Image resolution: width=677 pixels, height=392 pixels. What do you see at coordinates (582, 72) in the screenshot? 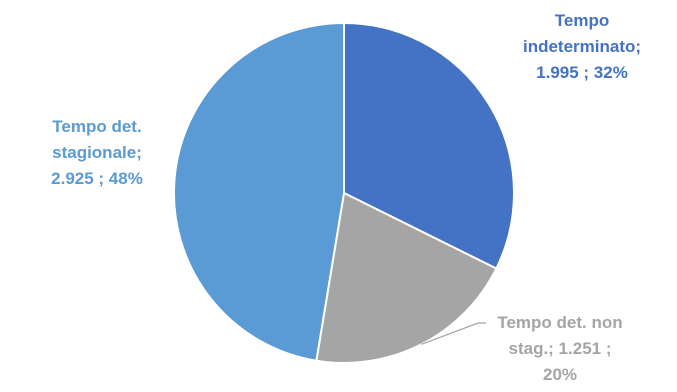
I see `slice-label-line: 1.995 ; 32%` at bounding box center [582, 72].